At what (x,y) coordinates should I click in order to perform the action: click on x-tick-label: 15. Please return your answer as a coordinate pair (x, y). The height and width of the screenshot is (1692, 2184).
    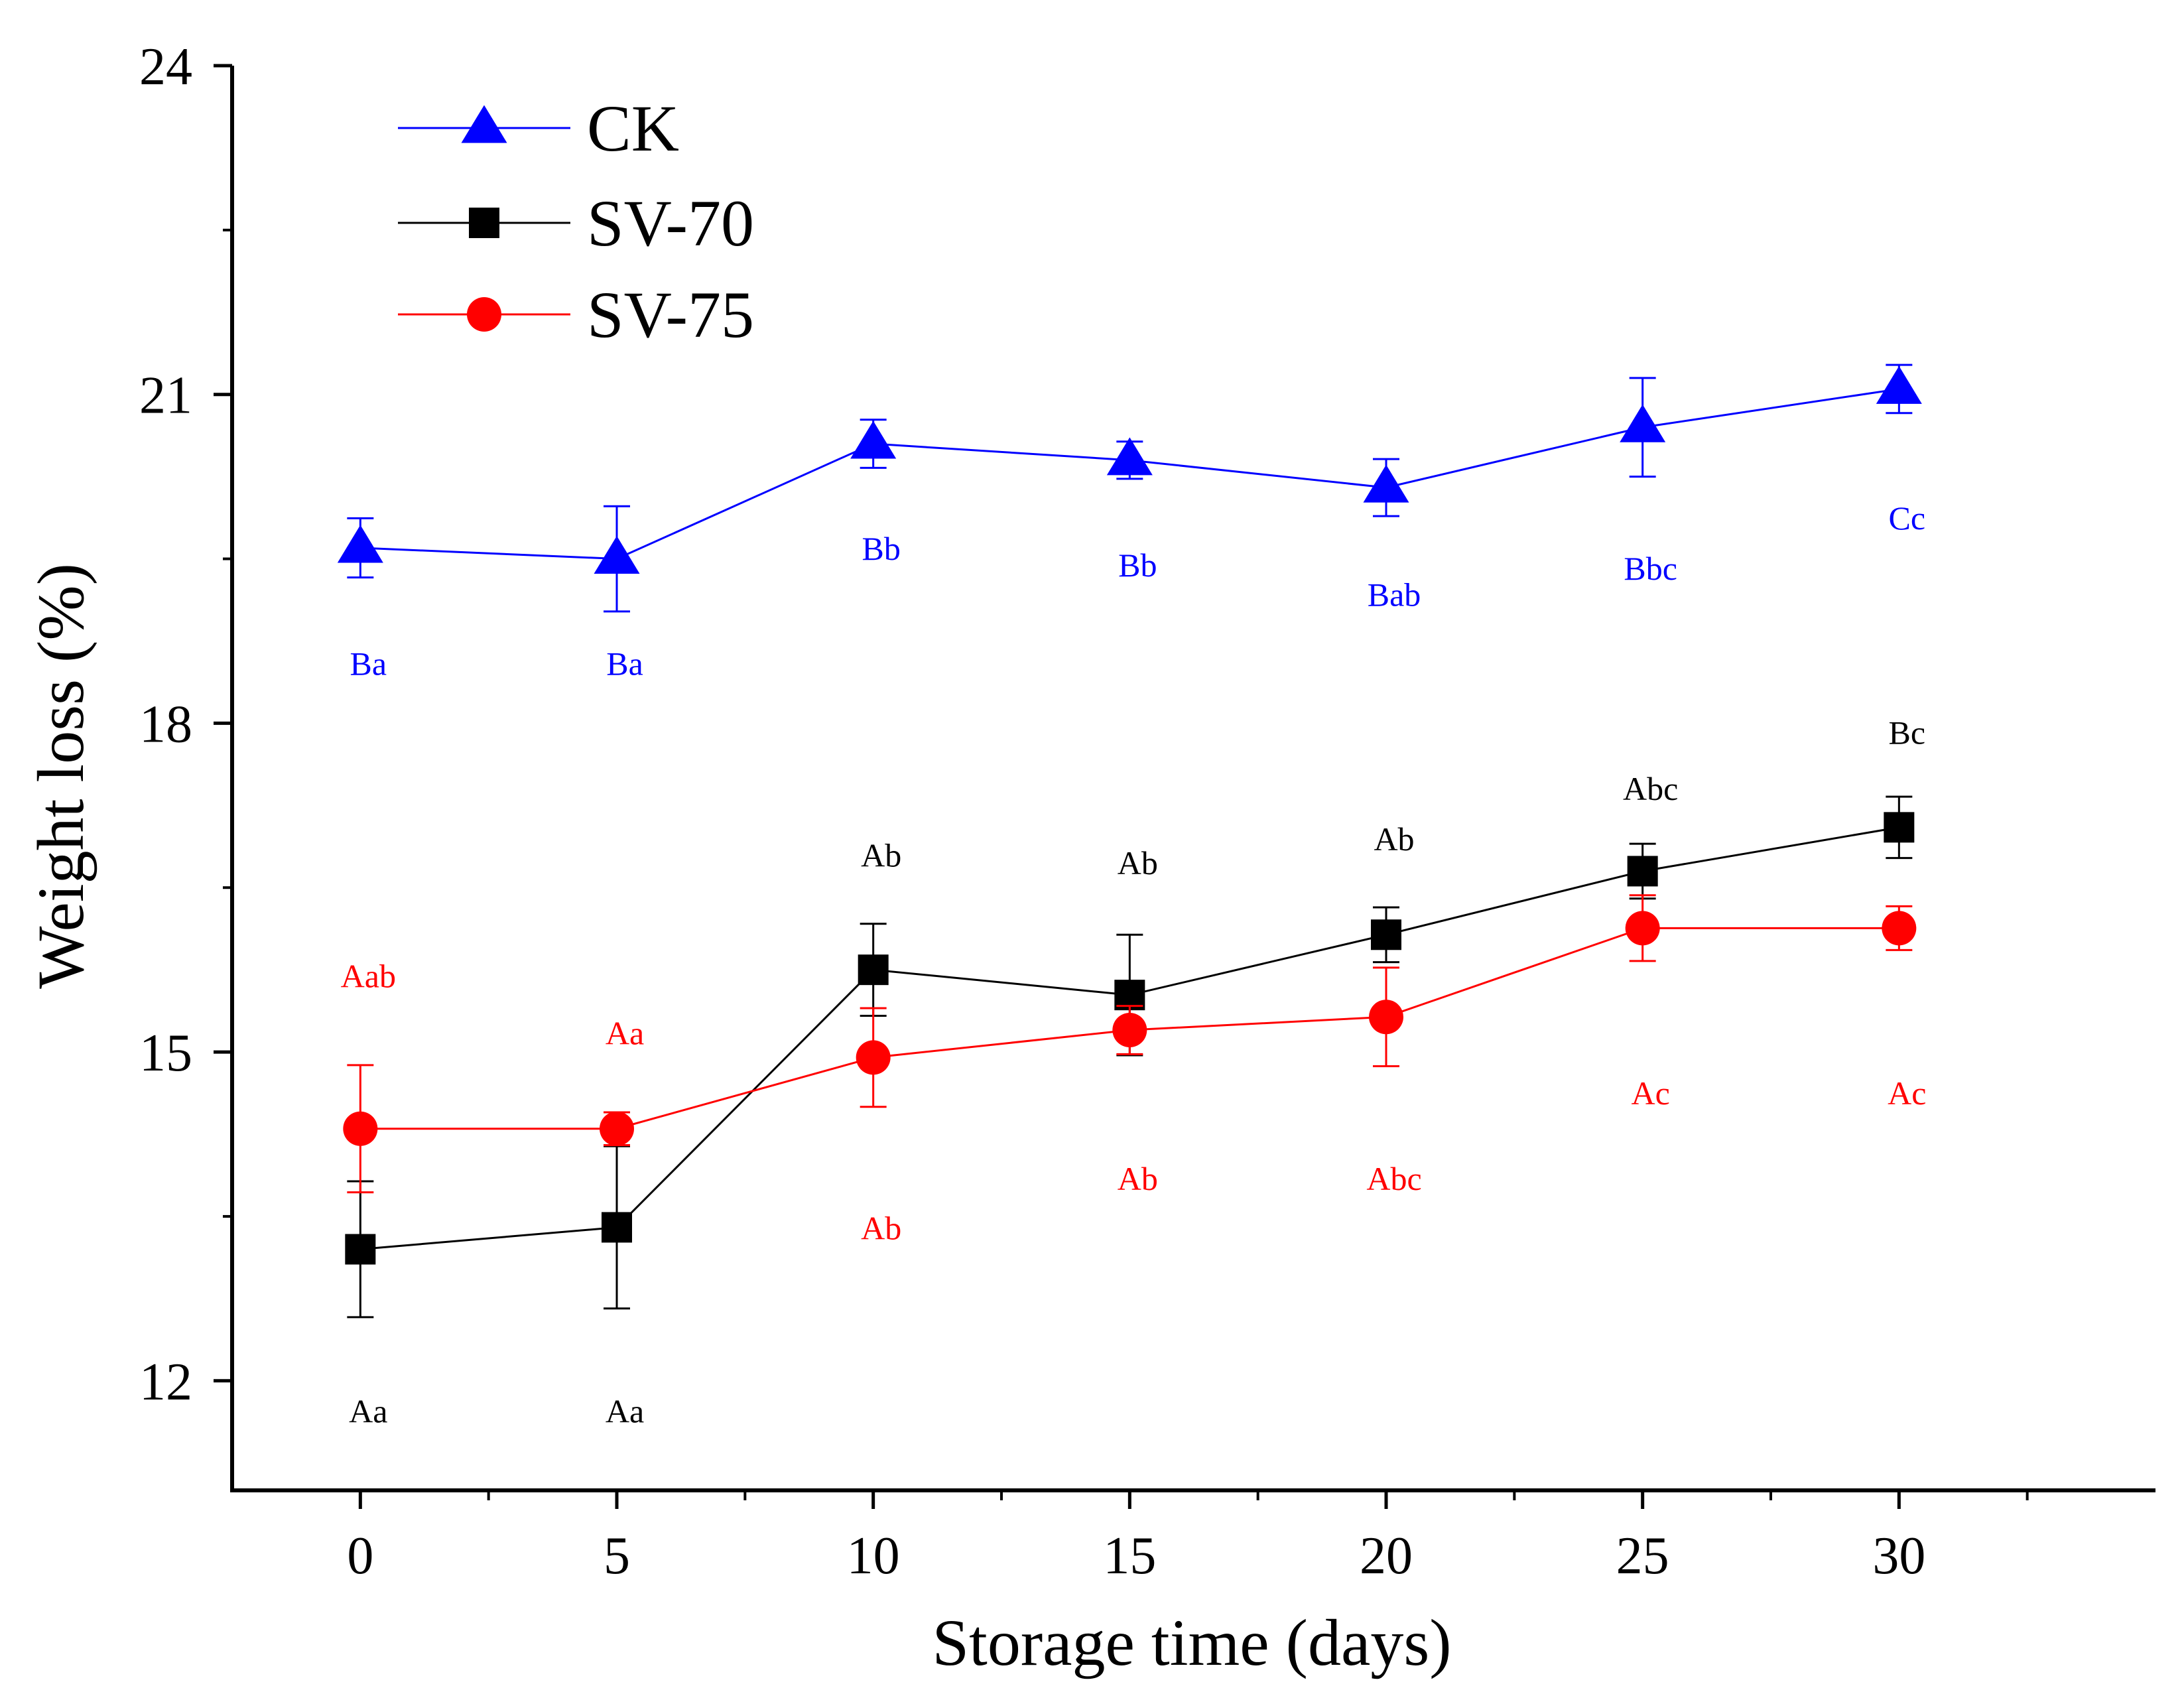
    Looking at the image, I should click on (1129, 1556).